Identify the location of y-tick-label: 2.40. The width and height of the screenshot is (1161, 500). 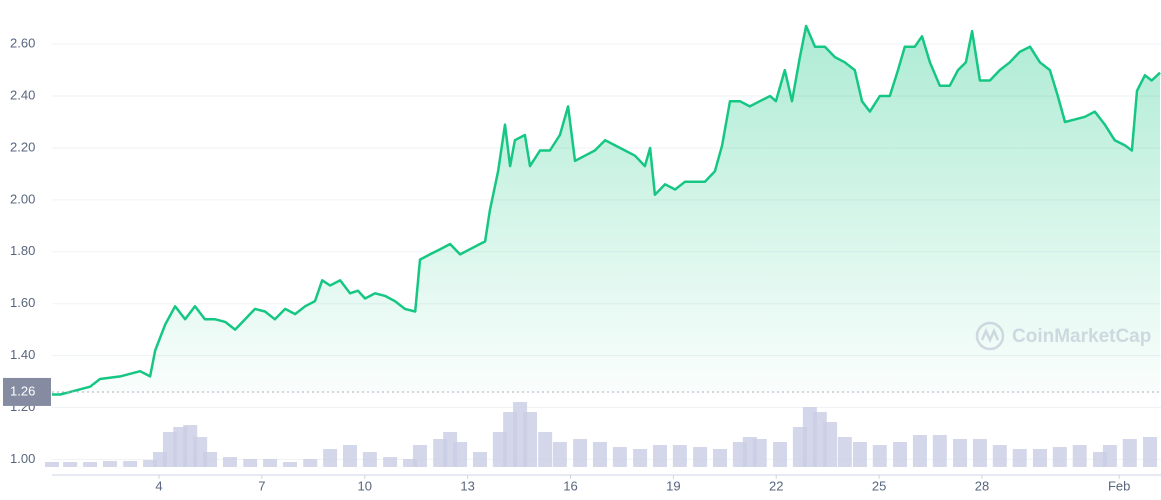
(22, 94).